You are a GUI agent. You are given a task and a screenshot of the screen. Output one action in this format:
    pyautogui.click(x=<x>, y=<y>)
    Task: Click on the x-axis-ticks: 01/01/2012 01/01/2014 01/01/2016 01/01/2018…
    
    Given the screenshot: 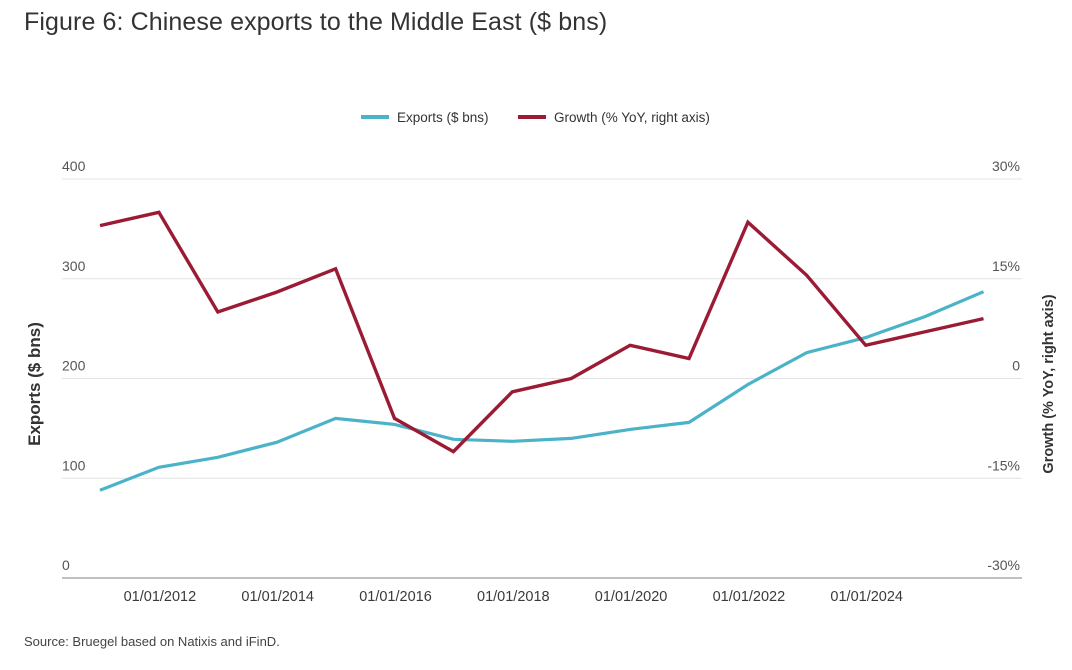 What is the action you would take?
    pyautogui.click(x=513, y=597)
    